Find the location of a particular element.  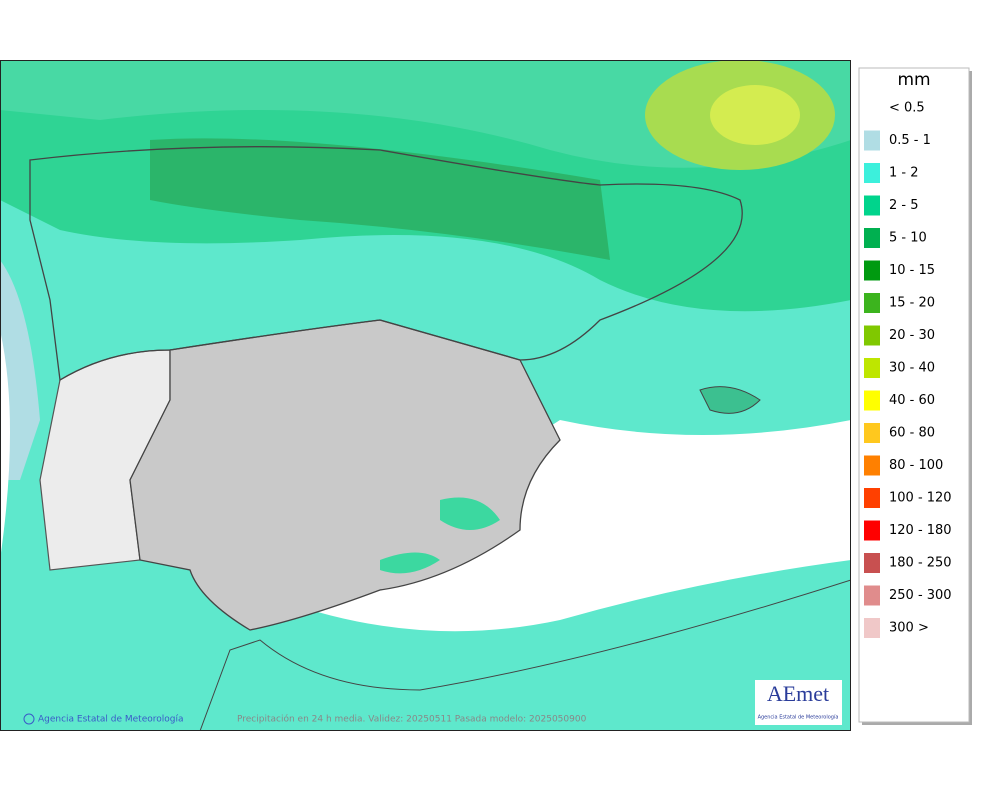

legend-label: 1 - 2 is located at coordinates (904, 173).